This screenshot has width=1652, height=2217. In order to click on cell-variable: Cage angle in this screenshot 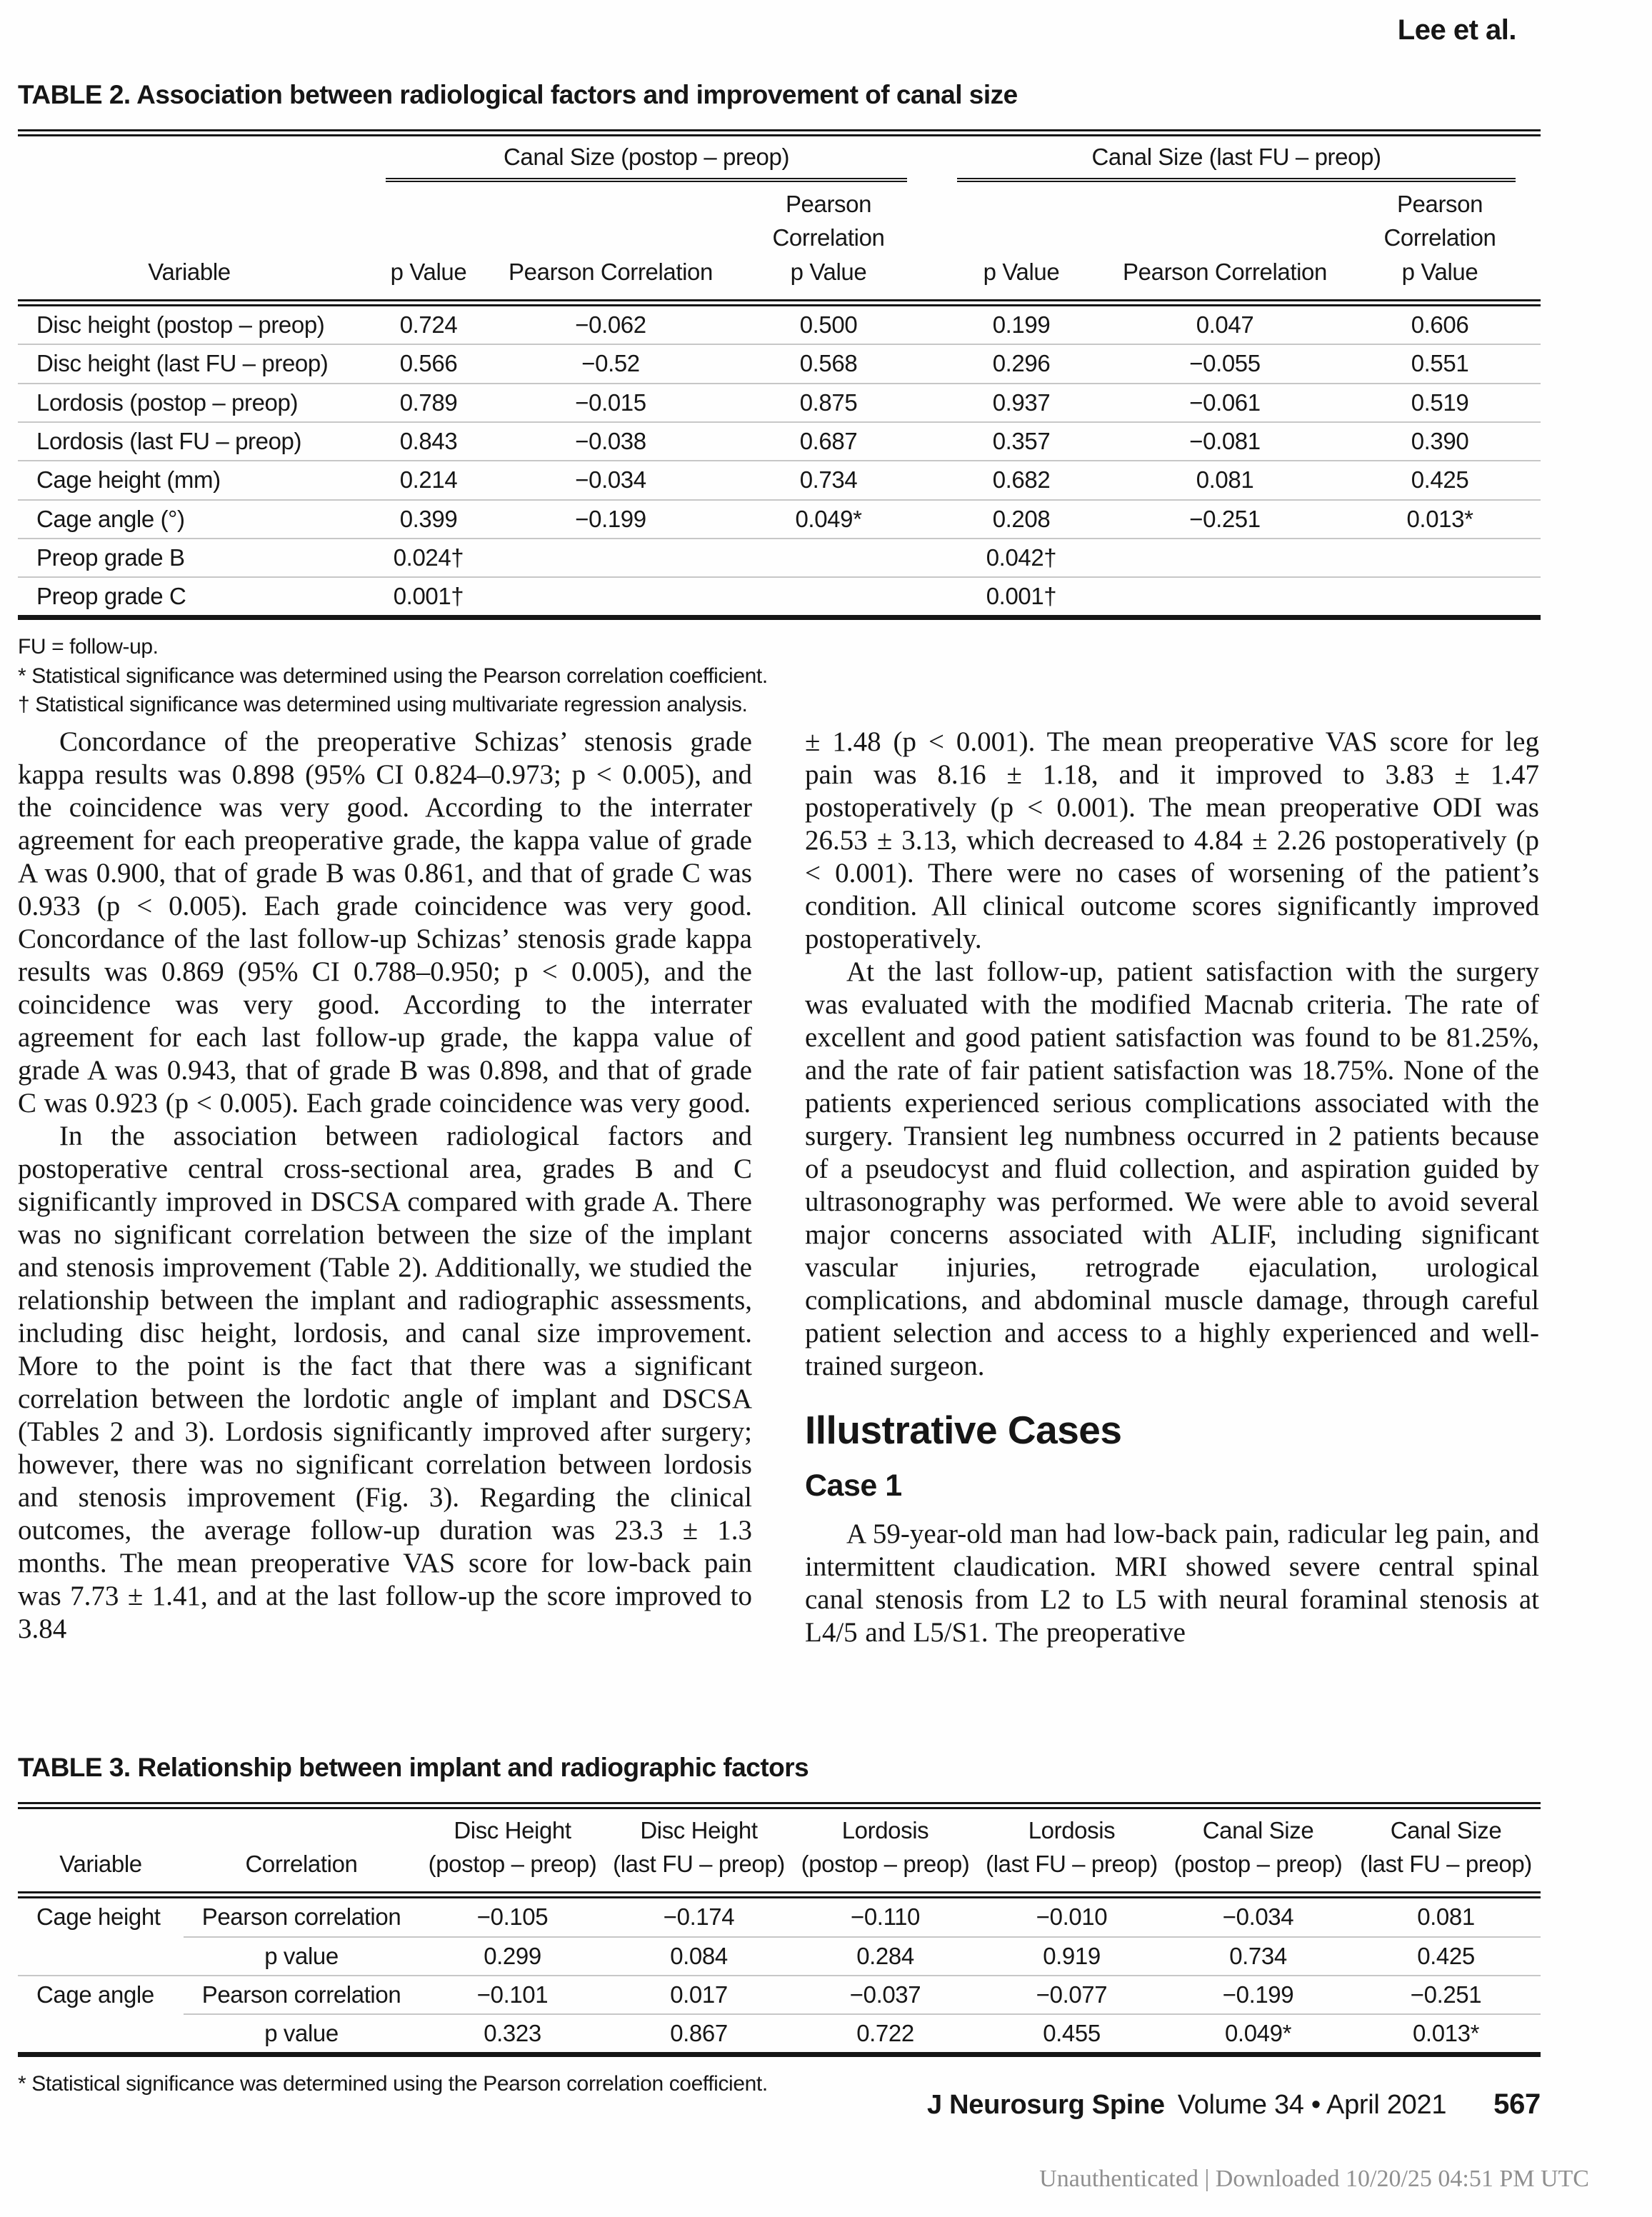, I will do `click(95, 1994)`.